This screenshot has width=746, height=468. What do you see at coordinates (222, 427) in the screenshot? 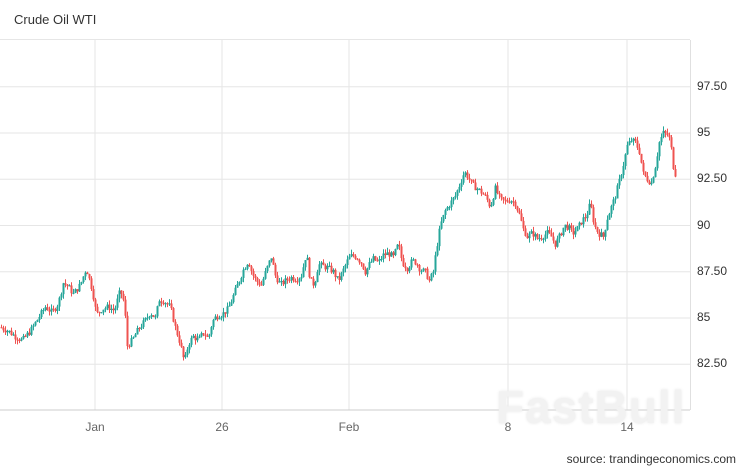
I see `x-tick-label: 26` at bounding box center [222, 427].